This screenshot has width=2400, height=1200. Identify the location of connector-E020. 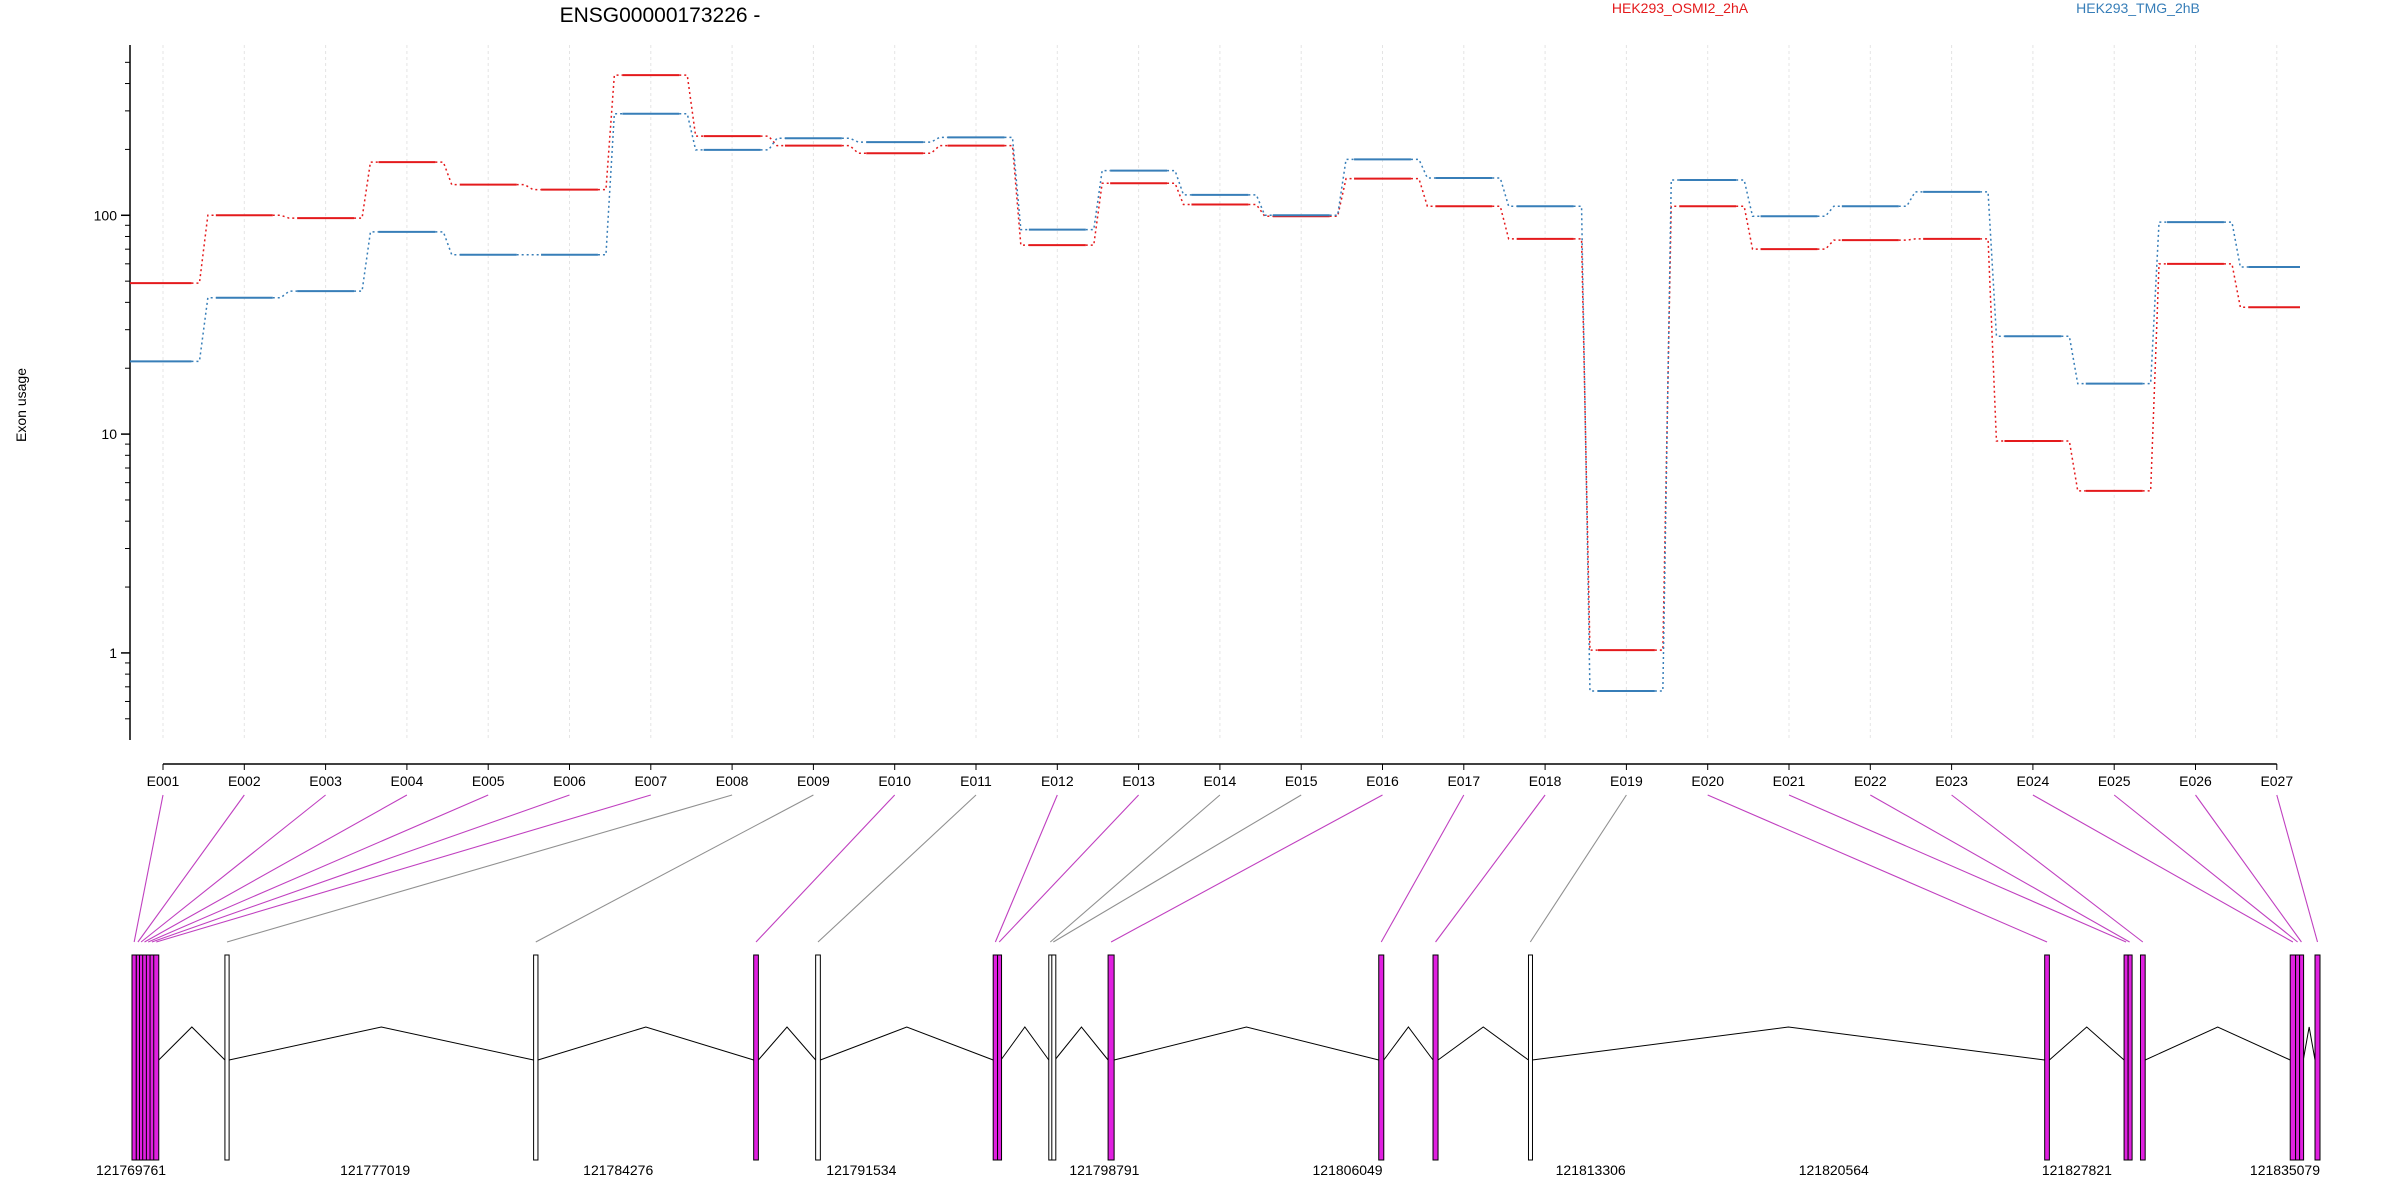
(1877, 868).